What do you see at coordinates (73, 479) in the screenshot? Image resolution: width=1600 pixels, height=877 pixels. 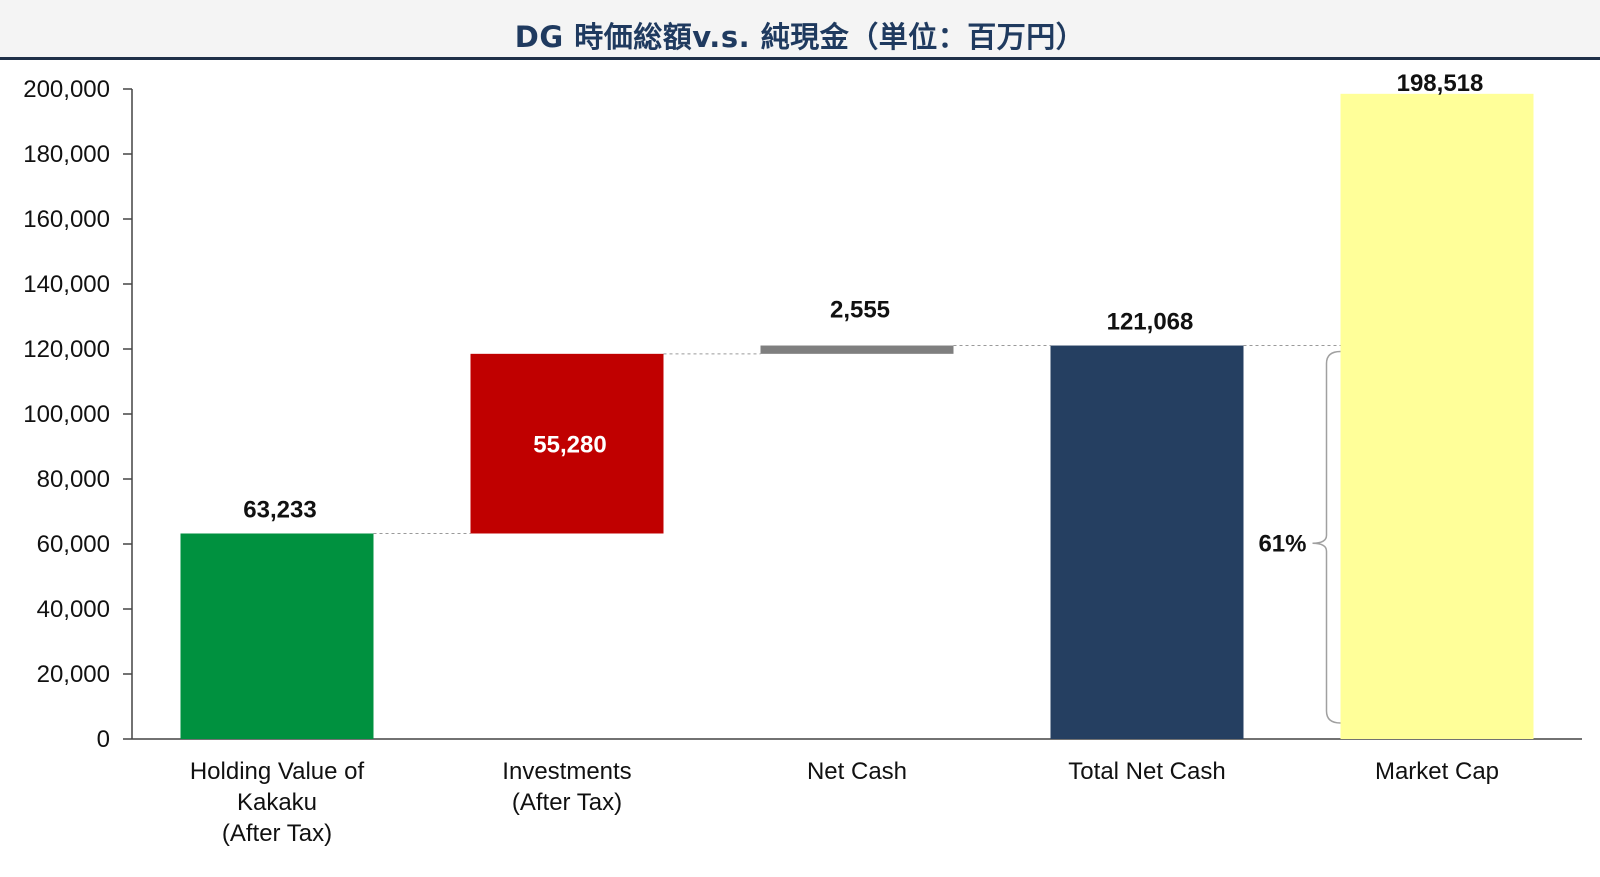 I see `y-tick-label: 80,000` at bounding box center [73, 479].